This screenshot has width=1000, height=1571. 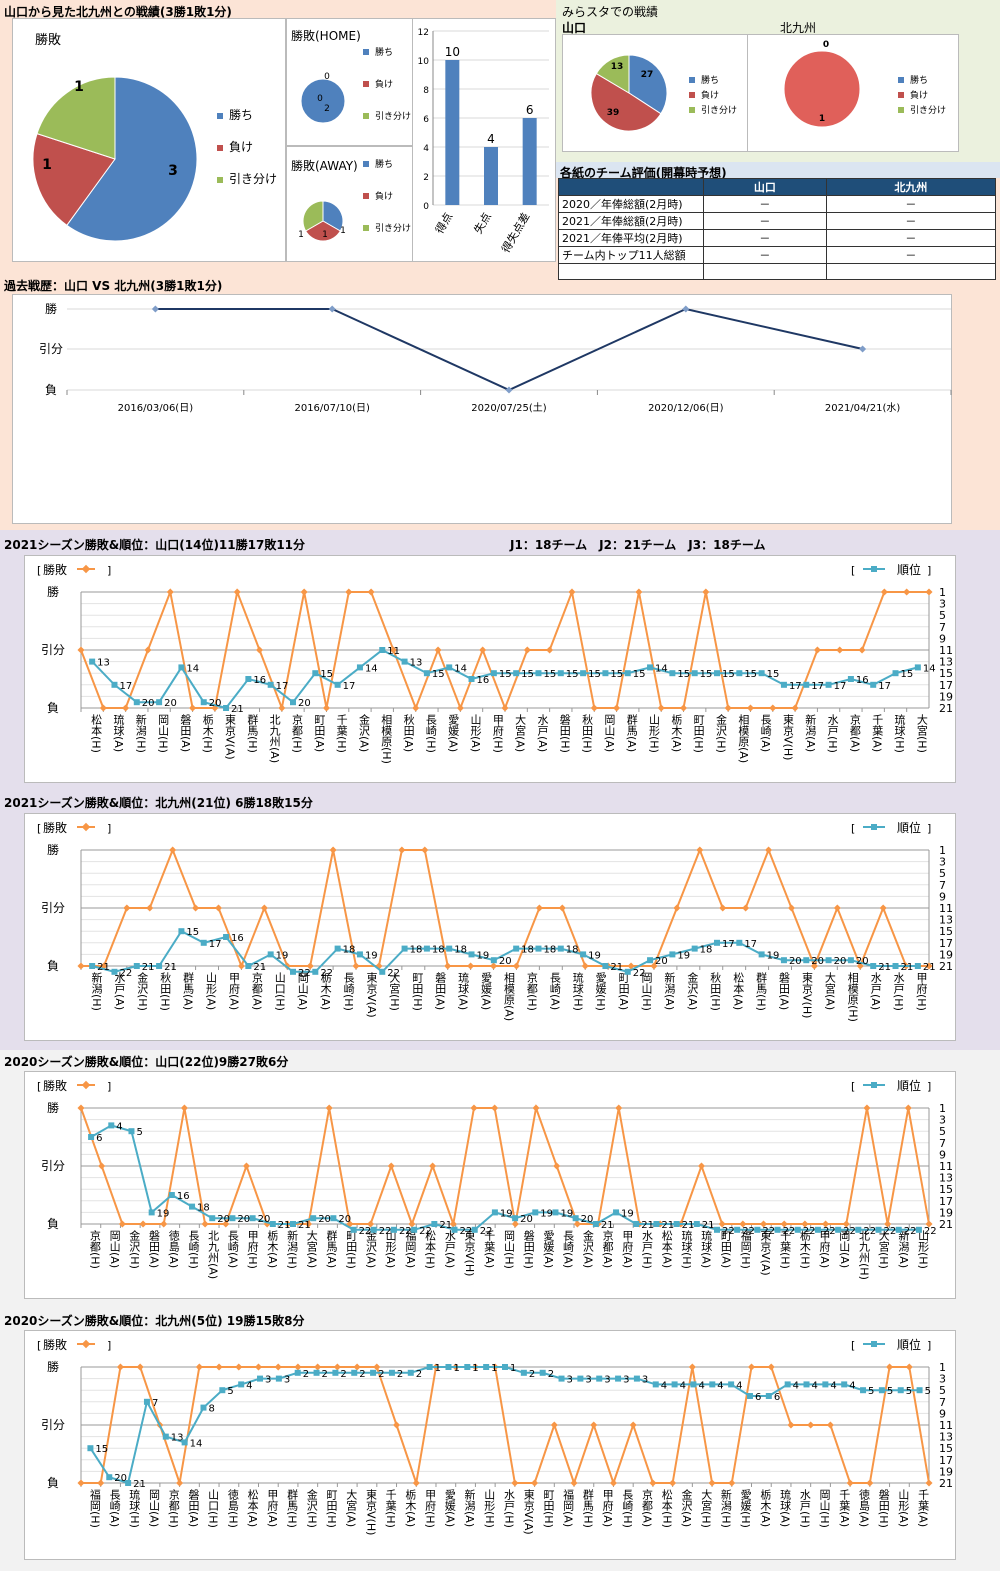 I want to click on legend-label: 順位, so click(x=909, y=569).